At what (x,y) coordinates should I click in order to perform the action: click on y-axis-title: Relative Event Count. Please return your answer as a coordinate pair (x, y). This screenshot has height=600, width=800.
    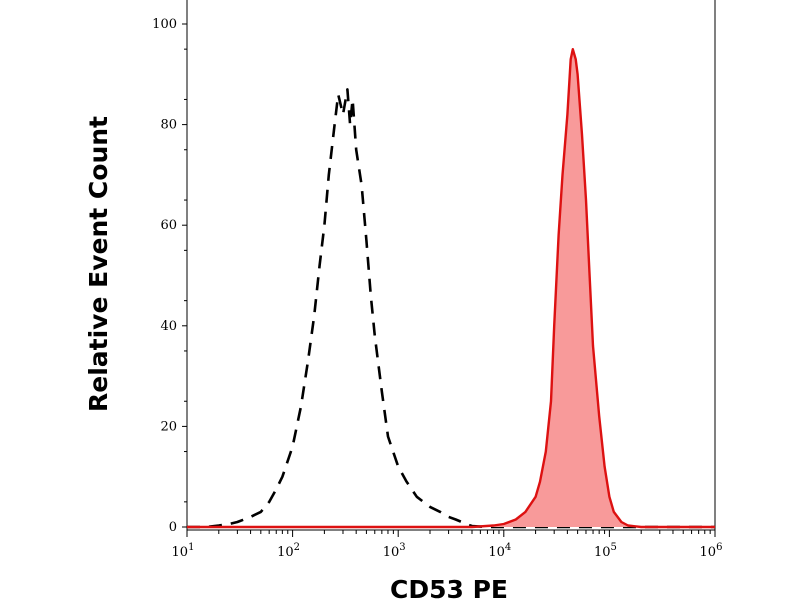
    Looking at the image, I should click on (98, 264).